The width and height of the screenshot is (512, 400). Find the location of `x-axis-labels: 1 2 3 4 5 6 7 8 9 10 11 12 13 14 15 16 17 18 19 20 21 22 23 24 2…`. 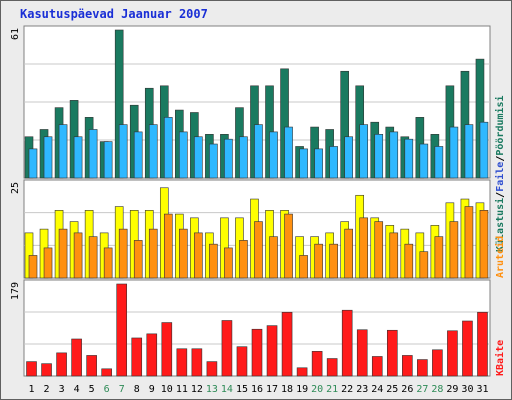

x-axis-labels: 1 2 3 4 5 6 7 8 9 10 11 12 13 14 15 16 17 18 19 20 21 22 23 24 2… is located at coordinates (259, 389).